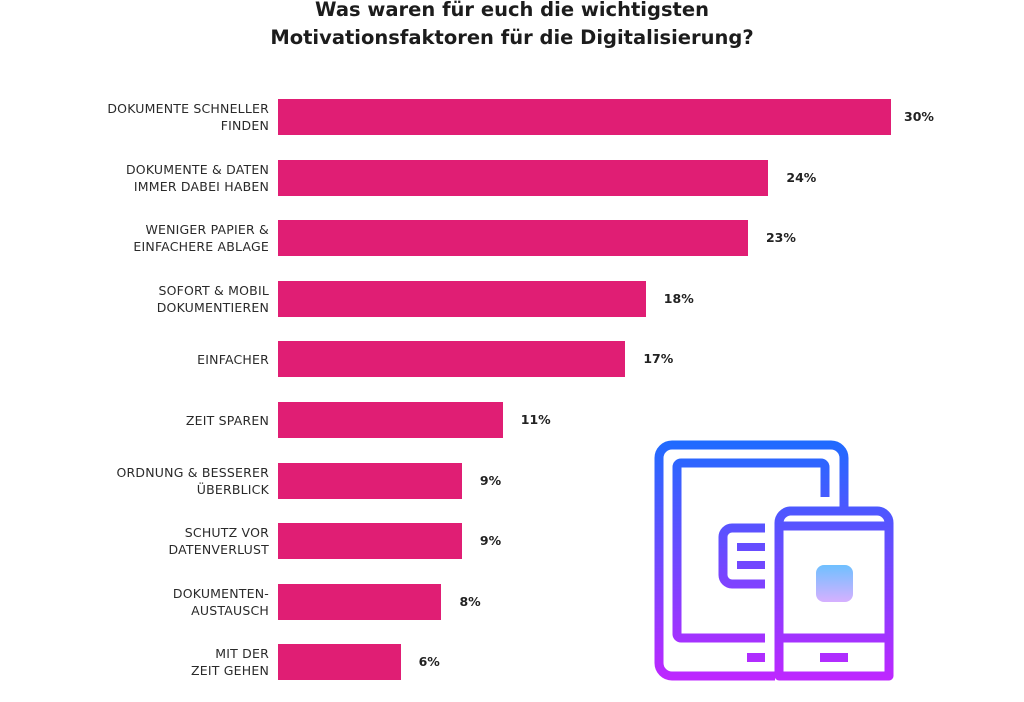 This screenshot has width=1024, height=702. Describe the element at coordinates (188, 108) in the screenshot. I see `category-label-line: DOKUMENTE SCHNELLER` at that location.